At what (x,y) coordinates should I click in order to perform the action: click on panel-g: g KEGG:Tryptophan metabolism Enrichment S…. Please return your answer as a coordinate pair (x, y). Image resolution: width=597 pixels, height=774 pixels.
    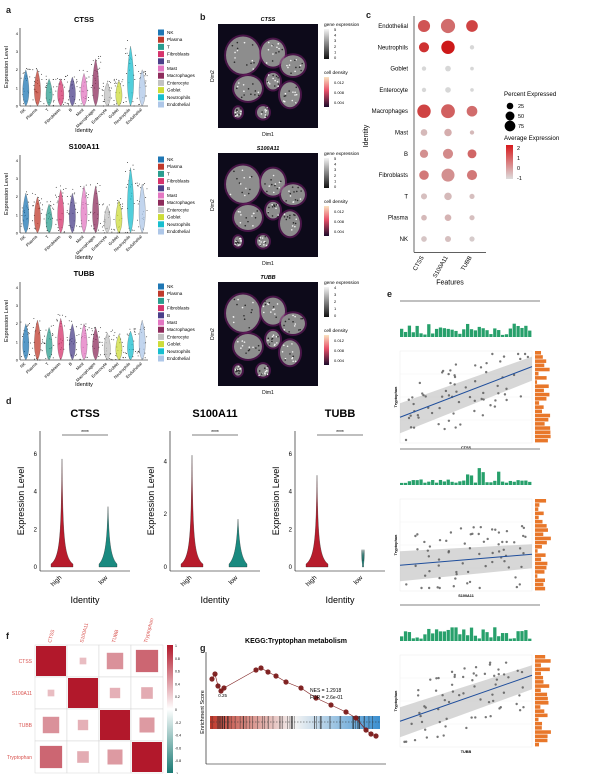
    Looking at the image, I should click on (298, 702).